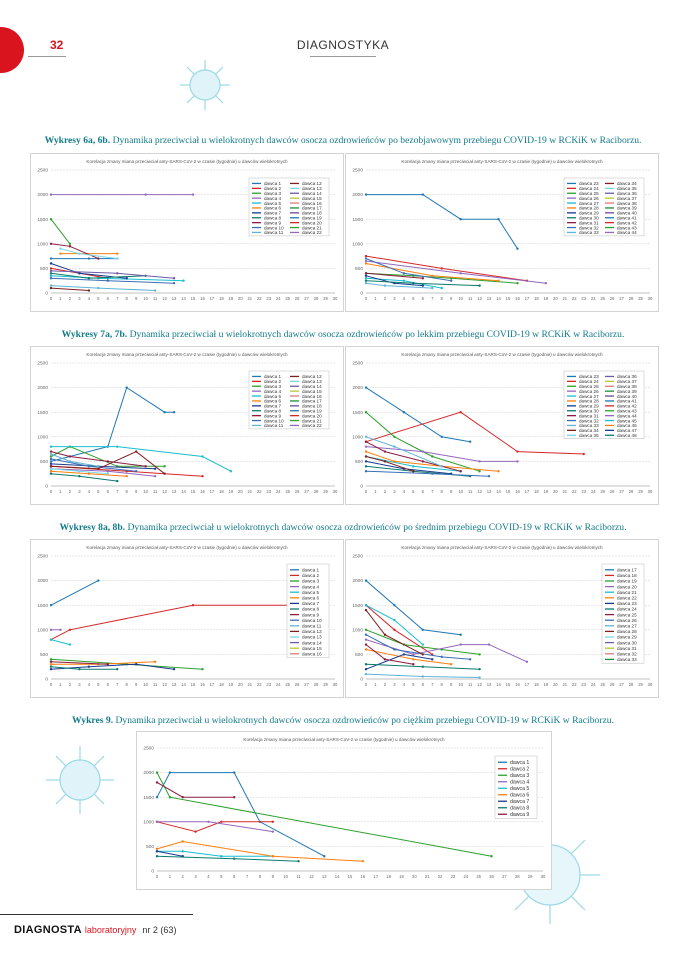 The height and width of the screenshot is (960, 686). I want to click on x-tick-label: 15, so click(508, 491).